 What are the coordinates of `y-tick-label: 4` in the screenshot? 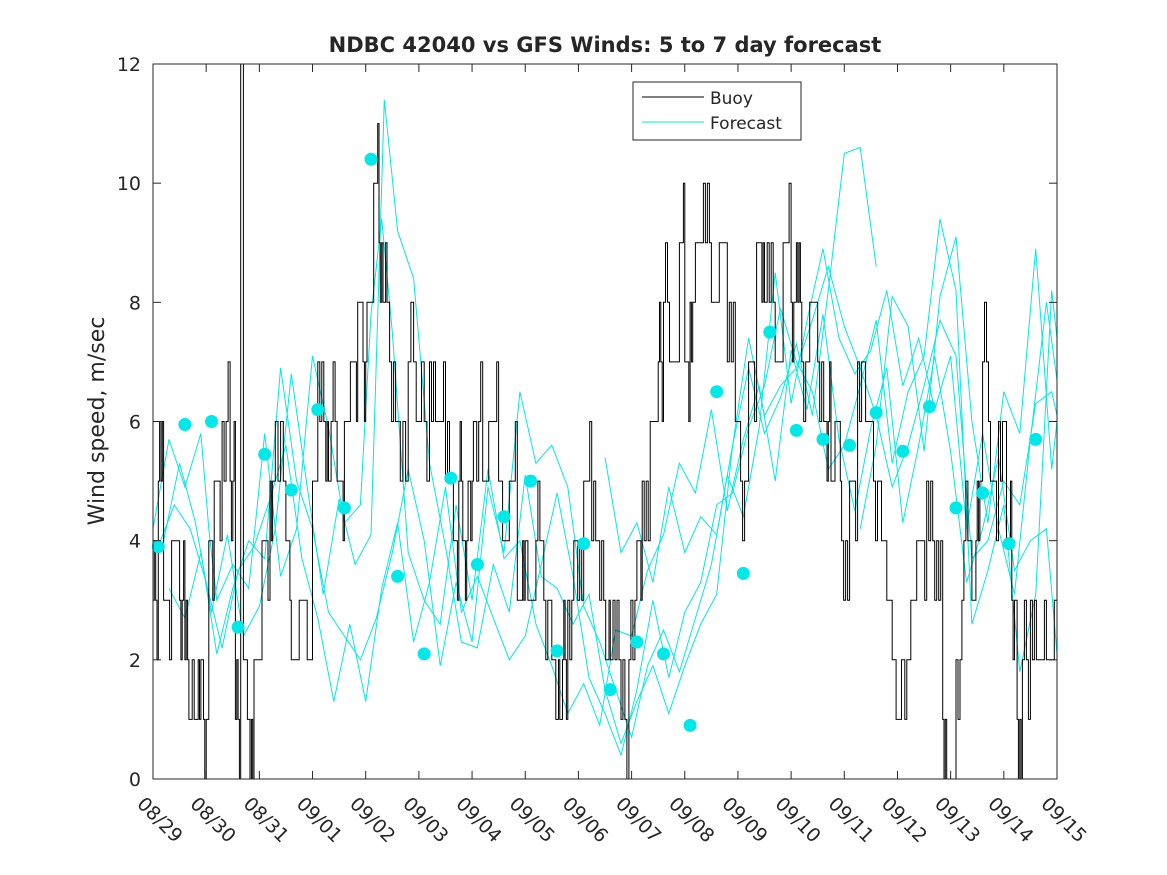 It's located at (135, 542).